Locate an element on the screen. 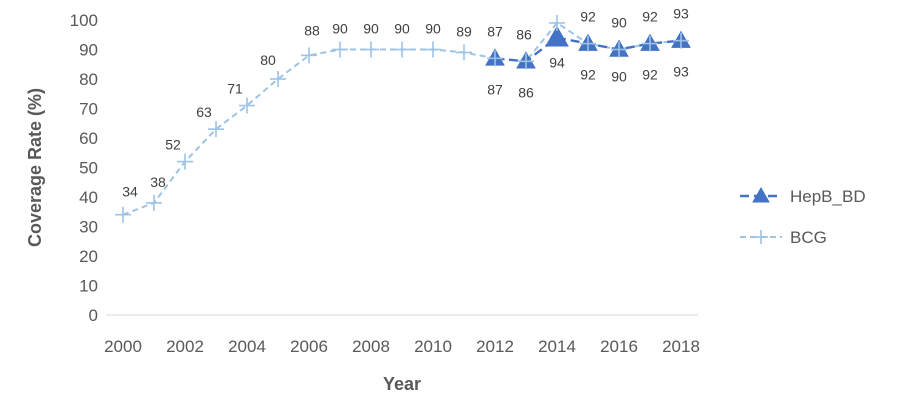 The height and width of the screenshot is (396, 911). y-tick-label: 100 is located at coordinates (84, 20).